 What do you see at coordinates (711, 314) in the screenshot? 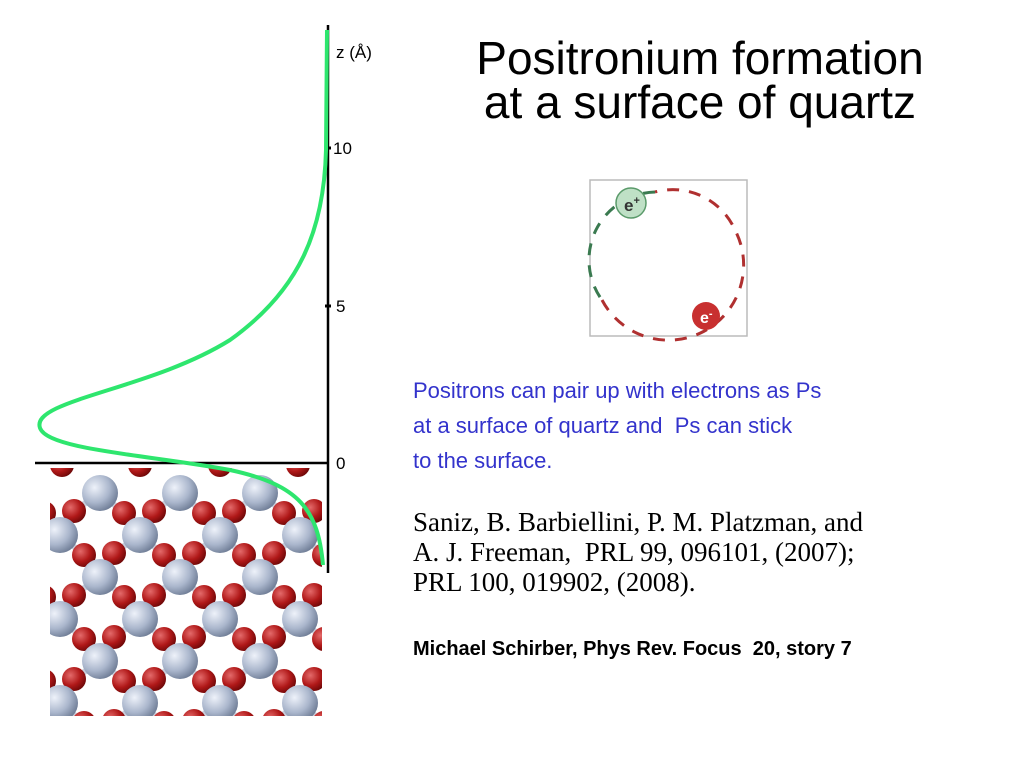
I see `charge: -` at bounding box center [711, 314].